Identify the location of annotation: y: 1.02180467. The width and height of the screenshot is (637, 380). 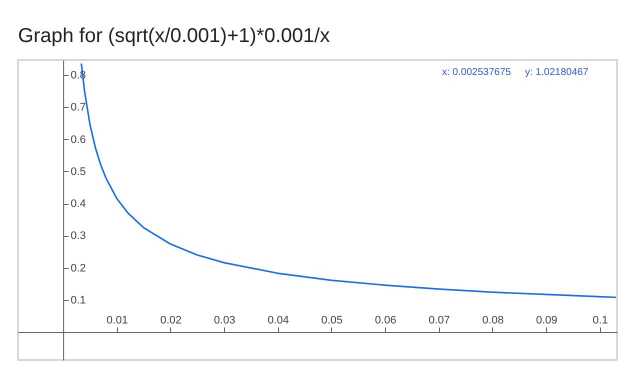
(557, 72).